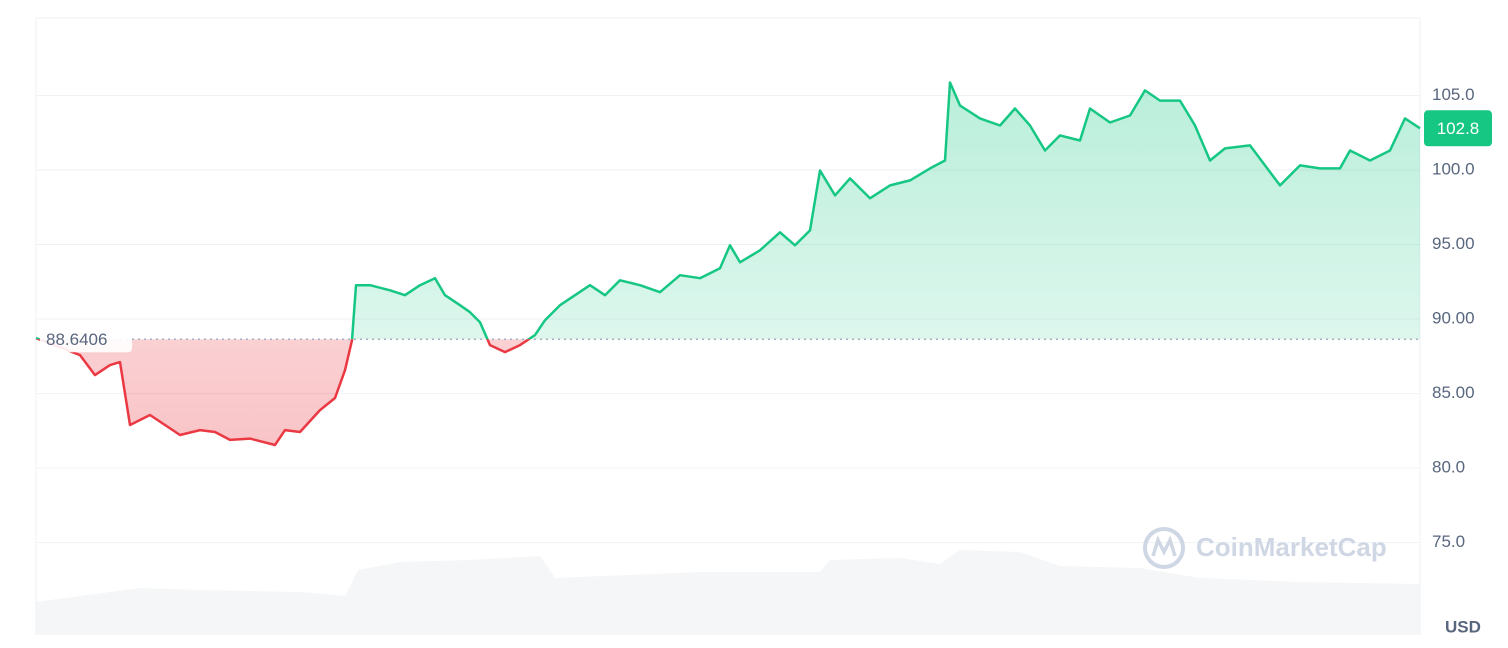 Image resolution: width=1508 pixels, height=648 pixels. Describe the element at coordinates (283, 393) in the screenshot. I see `price-line-down` at that location.